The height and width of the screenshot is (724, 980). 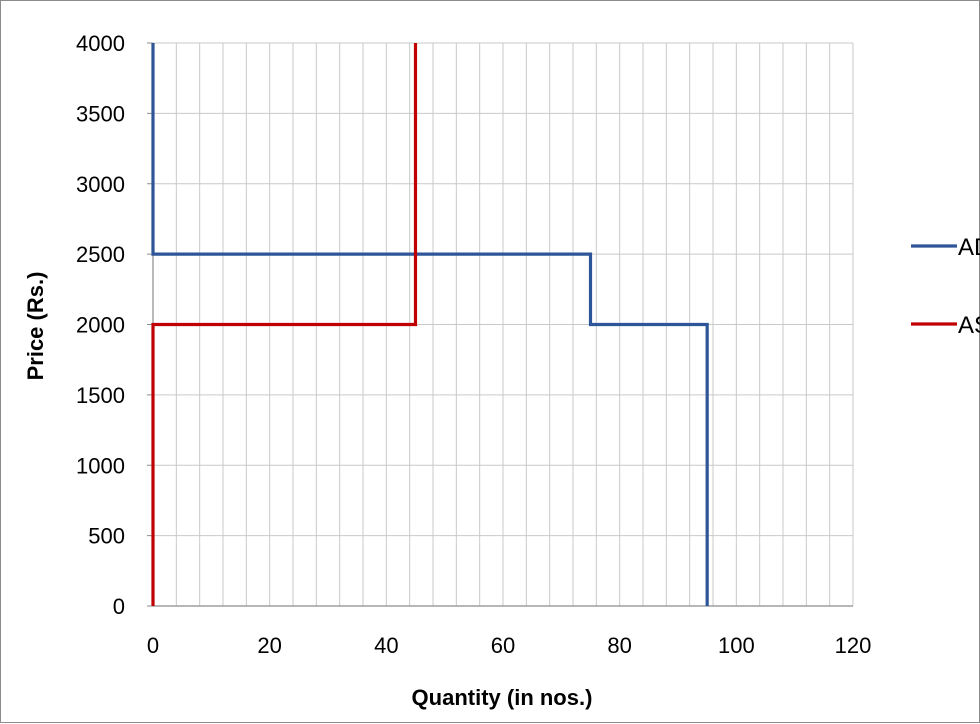 I want to click on legend: AD AS, so click(x=945, y=286).